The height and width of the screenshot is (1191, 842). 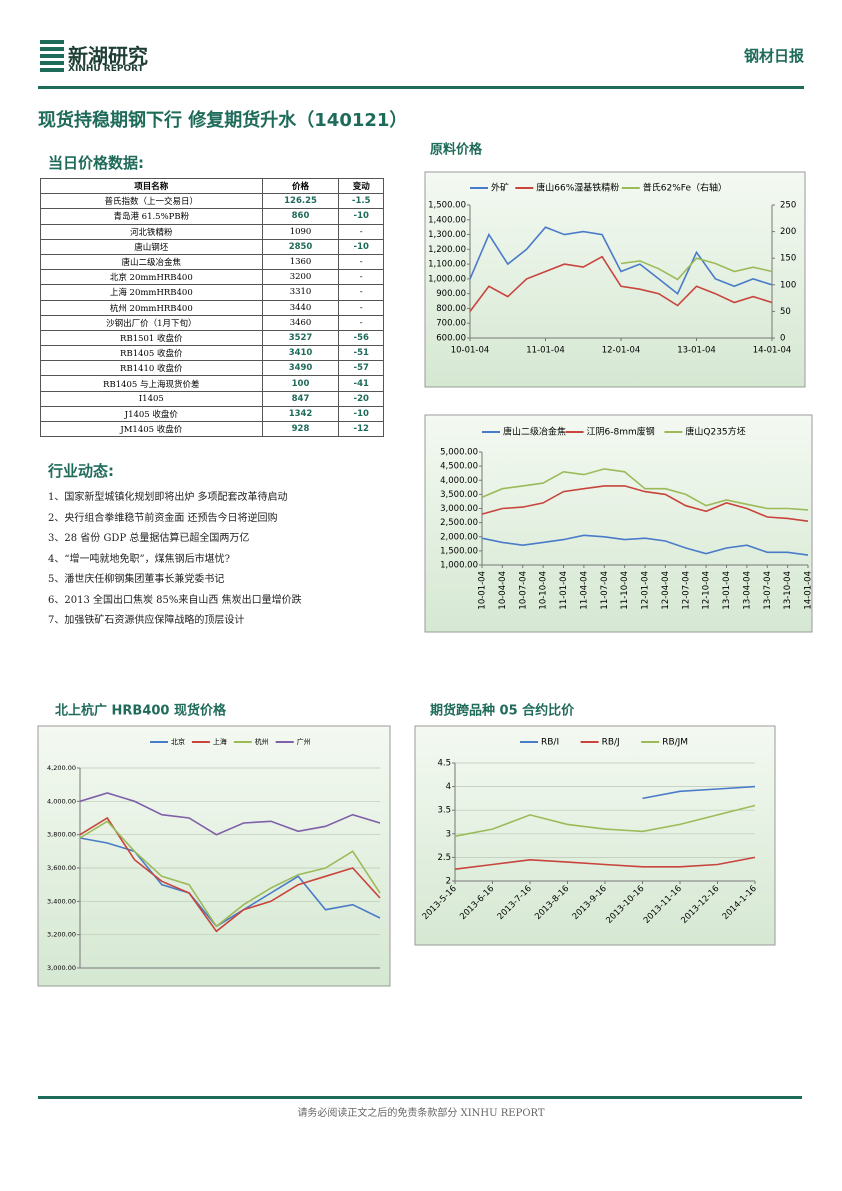 I want to click on table-cell: -41, so click(x=361, y=383).